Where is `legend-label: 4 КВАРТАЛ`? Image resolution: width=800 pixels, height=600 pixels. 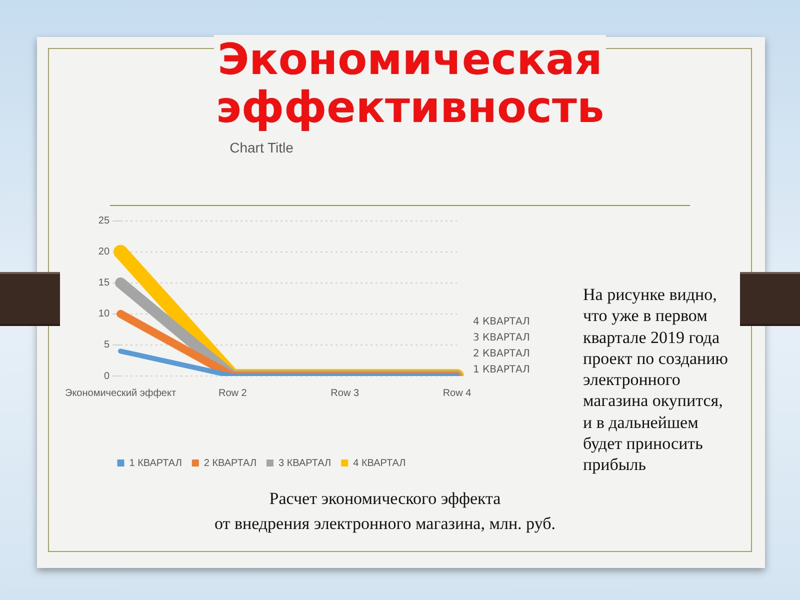
legend-label: 4 КВАРТАЛ is located at coordinates (379, 463).